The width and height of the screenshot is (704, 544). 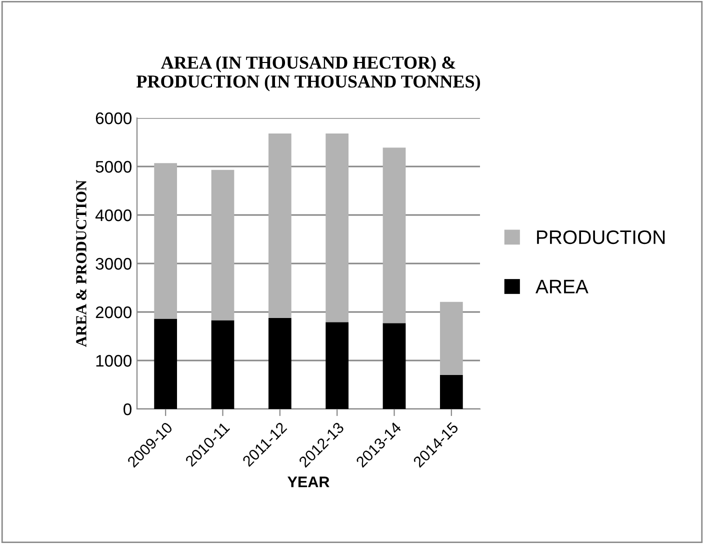 What do you see at coordinates (562, 287) in the screenshot?
I see `legend-label: AREA` at bounding box center [562, 287].